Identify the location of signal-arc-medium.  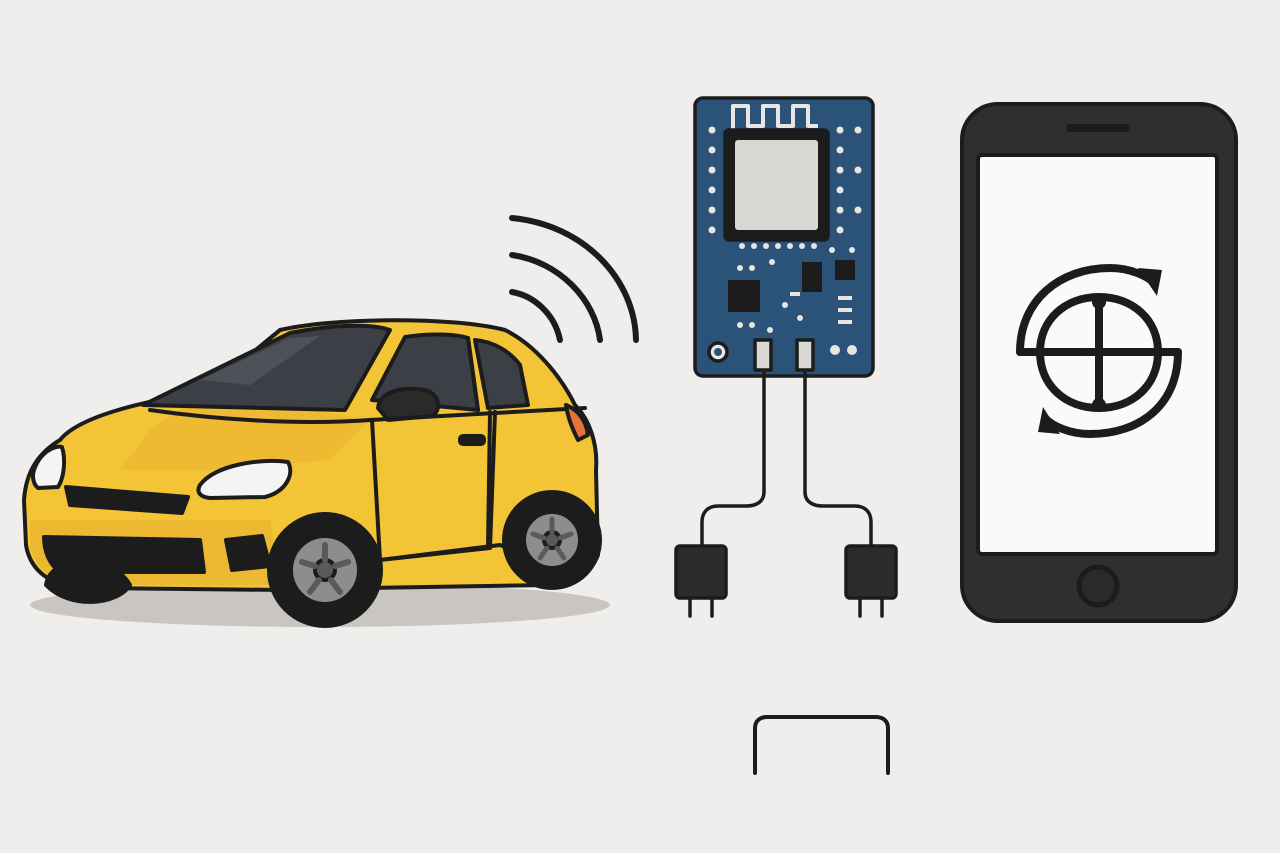
(556, 297).